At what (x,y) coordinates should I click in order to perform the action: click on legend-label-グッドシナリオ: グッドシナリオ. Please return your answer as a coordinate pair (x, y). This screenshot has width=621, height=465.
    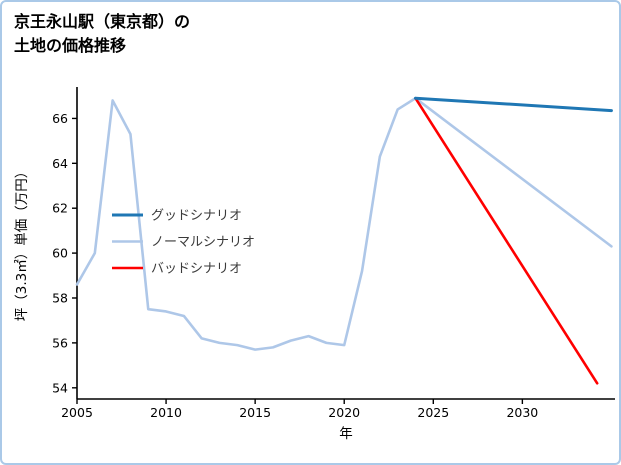
    Looking at the image, I should click on (196, 216).